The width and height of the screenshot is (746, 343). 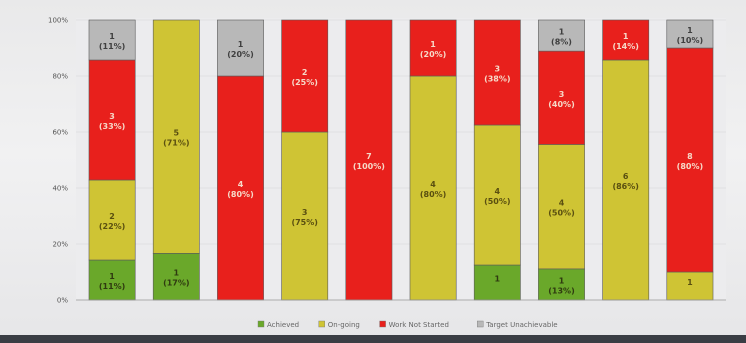 I want to click on legend-entry: Achieved, so click(x=283, y=325).